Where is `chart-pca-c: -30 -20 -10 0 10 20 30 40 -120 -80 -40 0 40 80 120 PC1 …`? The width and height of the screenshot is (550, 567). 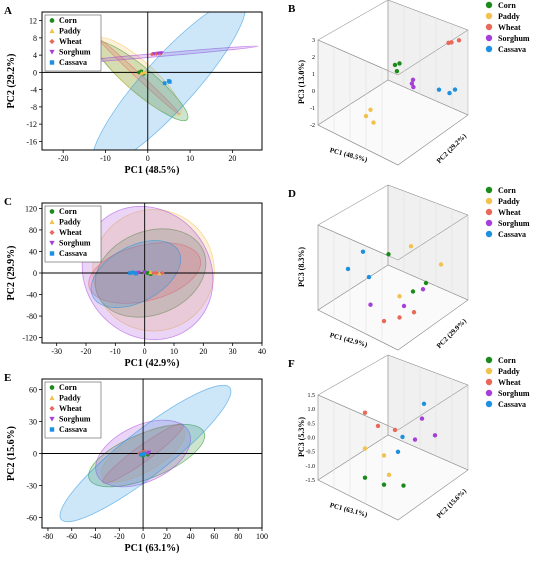
chart-pca-c: -30 -20 -10 0 10 20 30 40 -120 -80 -40 0 40 80 120 PC1 … is located at coordinates (135, 282).